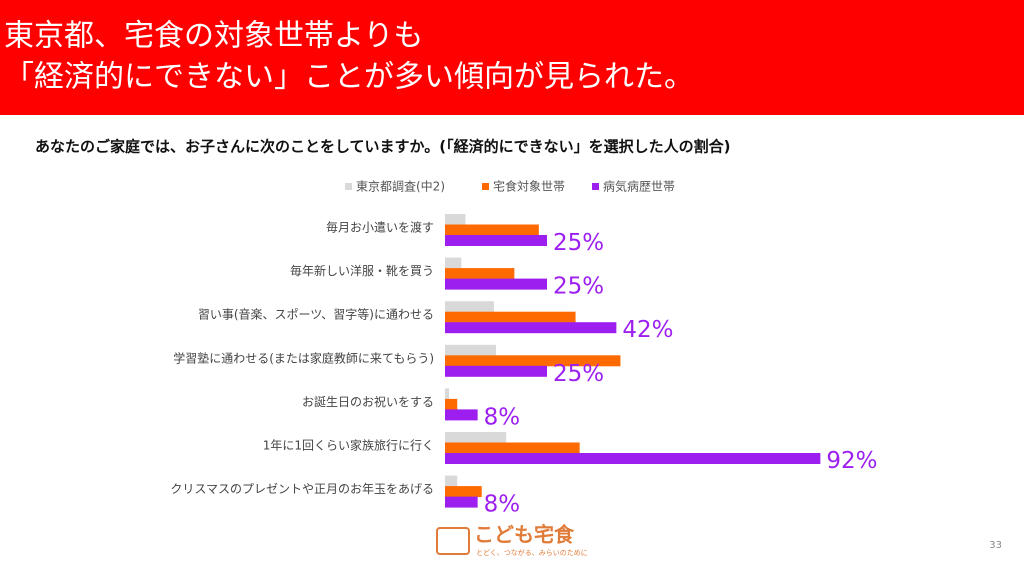  Describe the element at coordinates (302, 489) in the screenshot. I see `y-tick-label: クリスマスのプレゼントや正月のお年玉をあげる` at that location.